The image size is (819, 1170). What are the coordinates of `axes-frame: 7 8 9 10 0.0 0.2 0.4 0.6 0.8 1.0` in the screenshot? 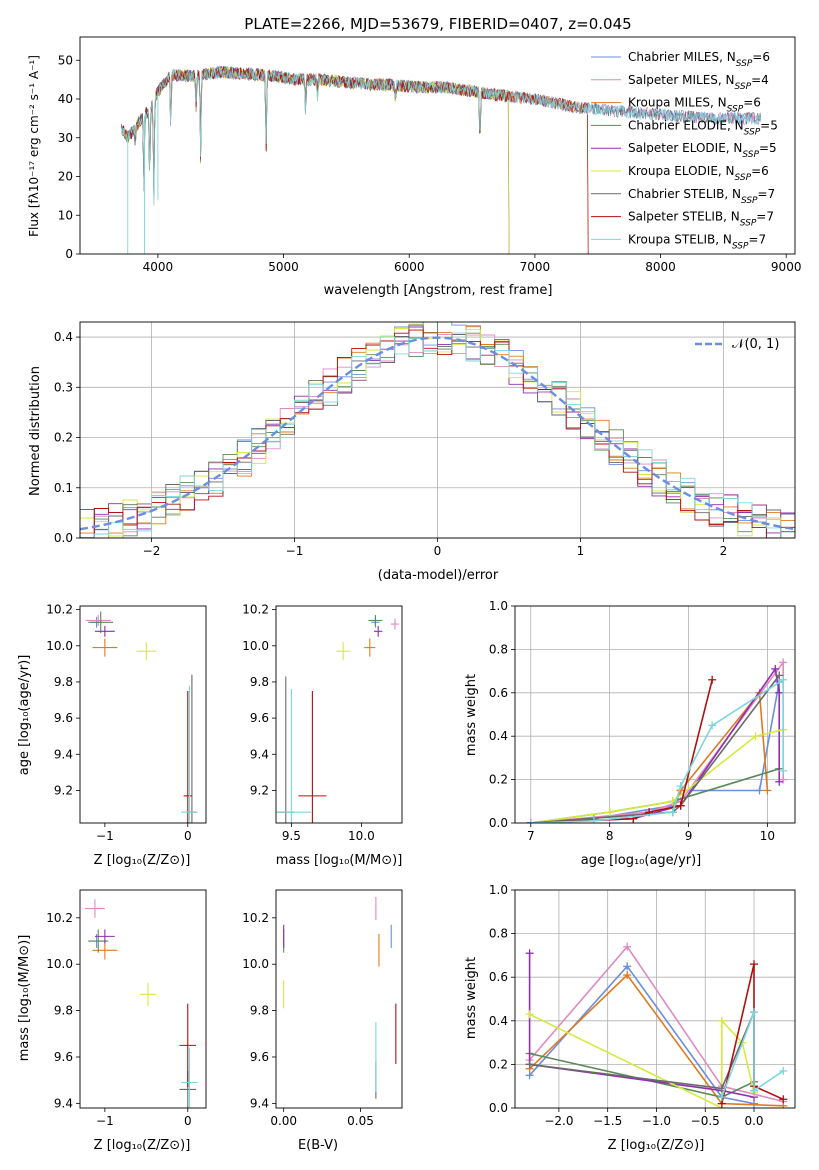 It's located at (642, 721).